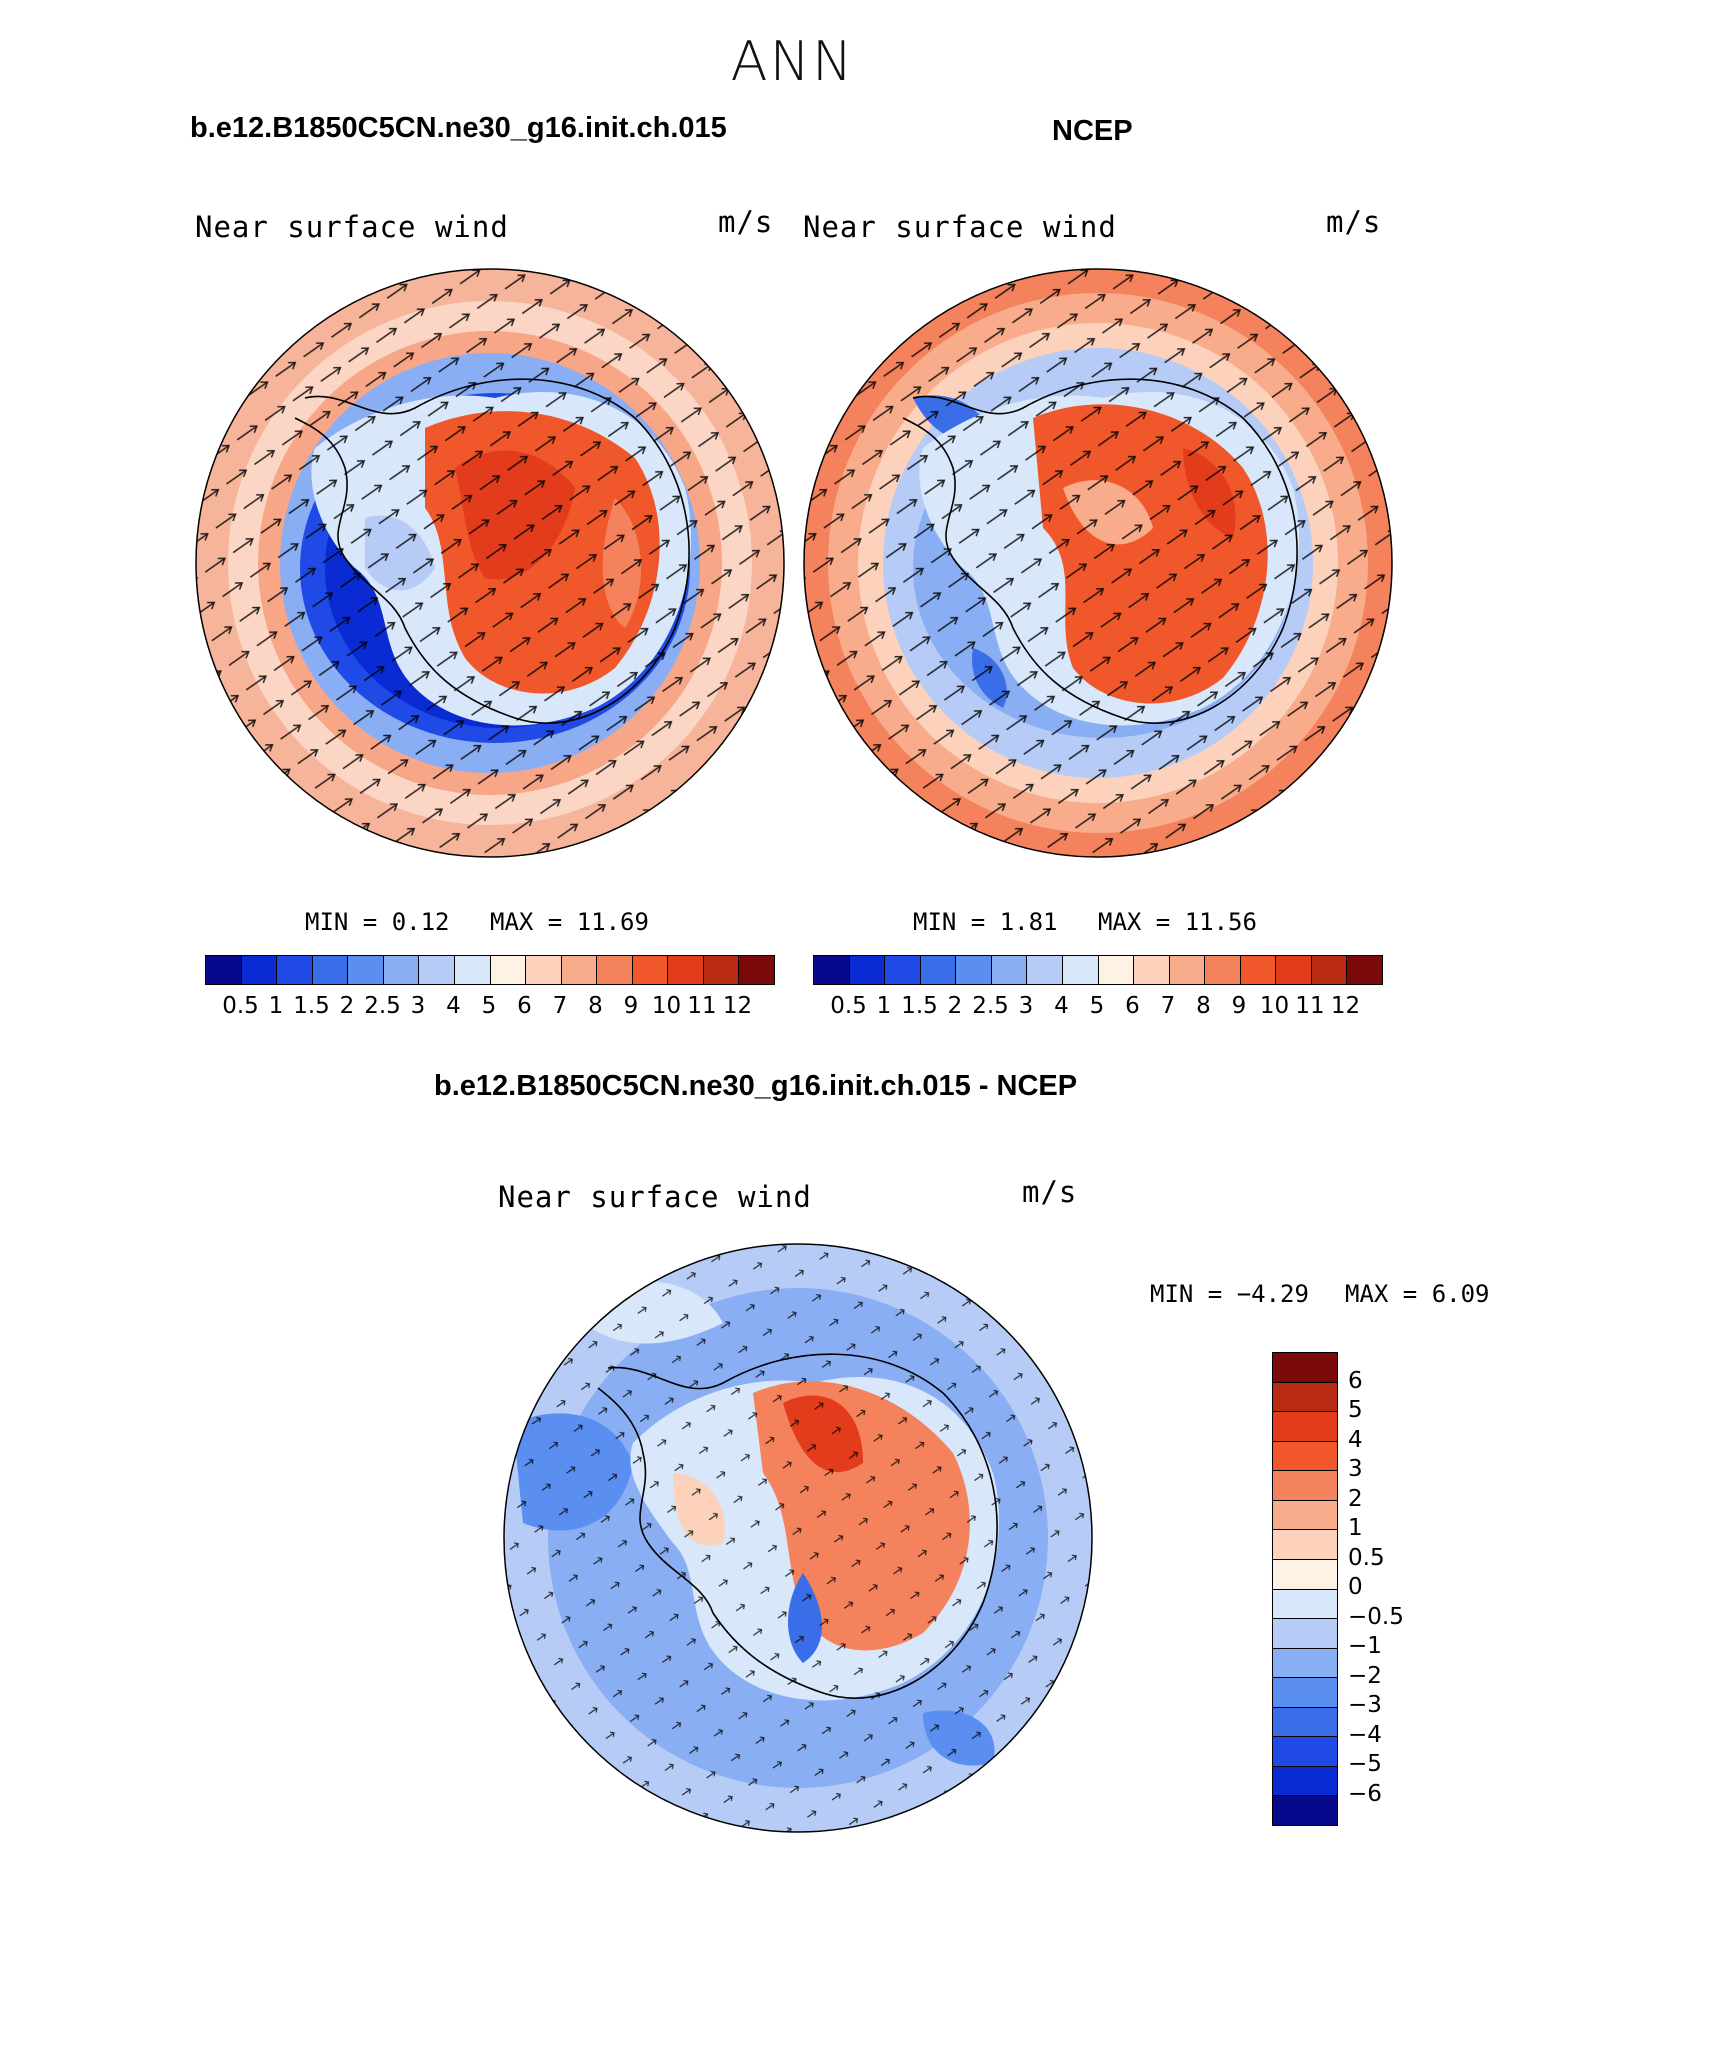  I want to click on panel3-colorbar-tick-label: −2, so click(1365, 1675).